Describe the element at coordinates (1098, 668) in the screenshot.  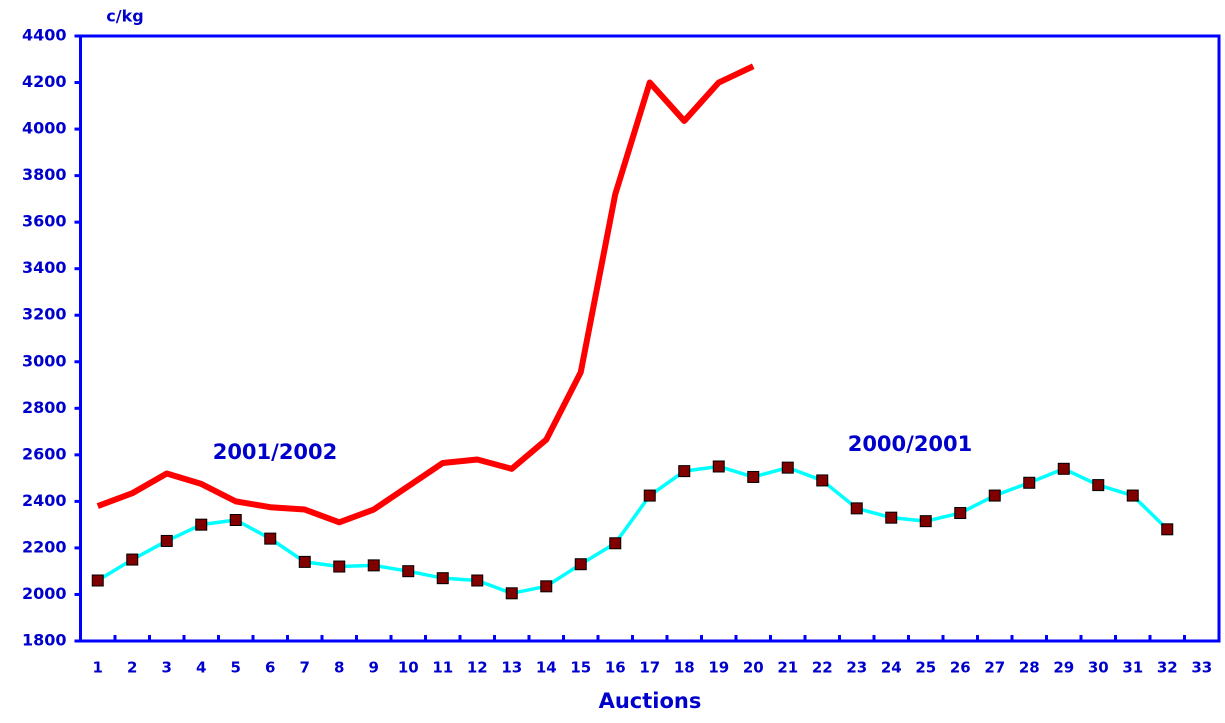
I see `x-tick-label: 30` at that location.